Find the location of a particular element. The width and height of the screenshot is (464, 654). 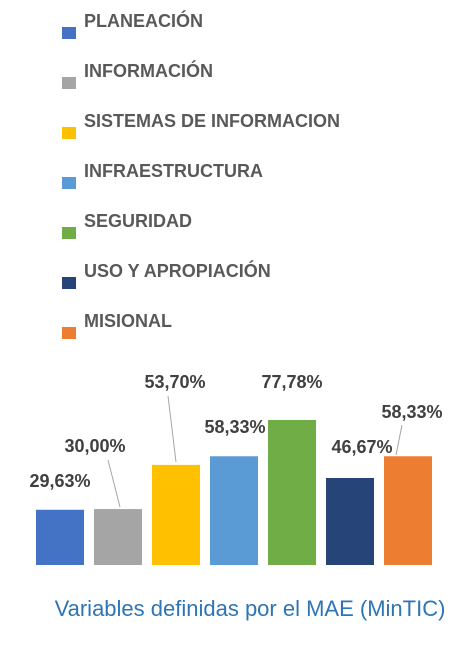

data-label: 29,63% is located at coordinates (59, 481).